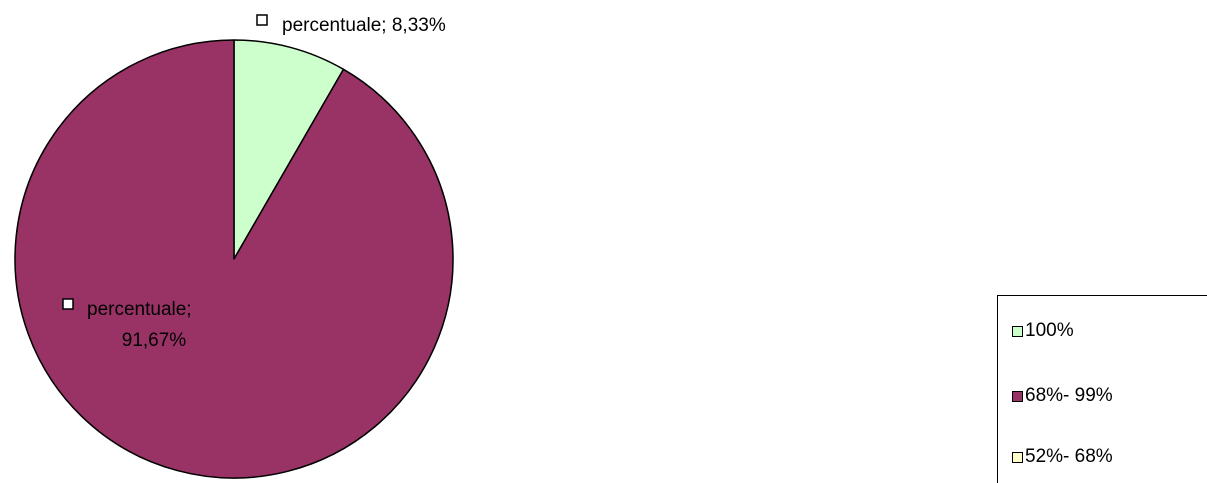 The width and height of the screenshot is (1207, 483). I want to click on legend-label: 100%, so click(1049, 330).